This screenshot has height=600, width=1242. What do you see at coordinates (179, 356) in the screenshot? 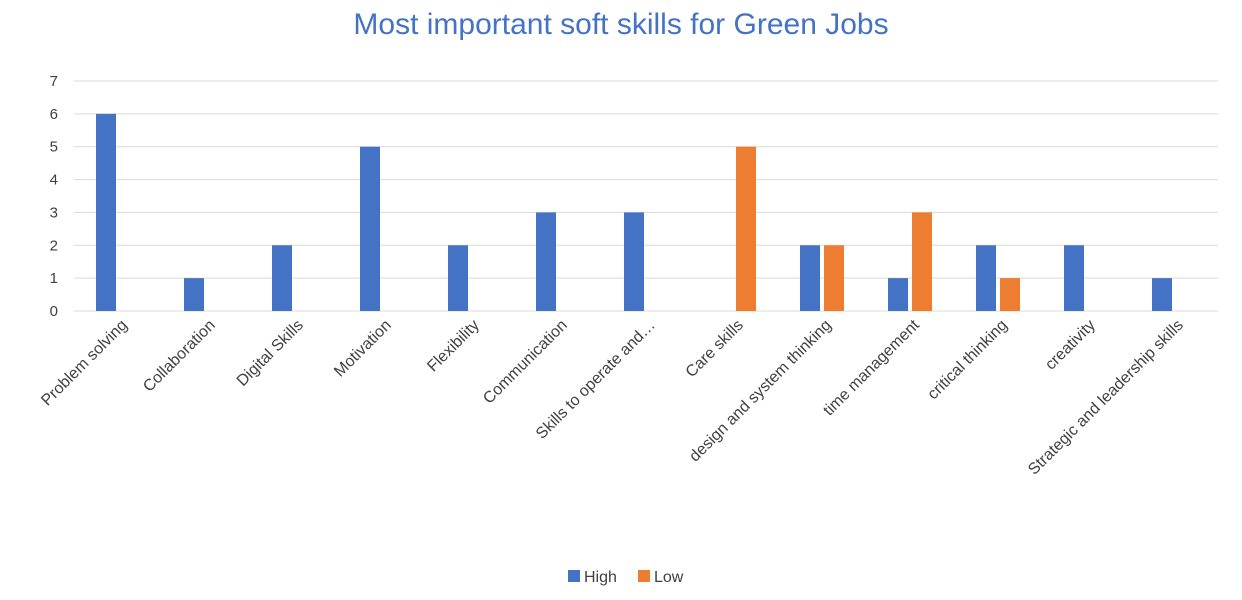
I see `category-label: Collaboration` at bounding box center [179, 356].